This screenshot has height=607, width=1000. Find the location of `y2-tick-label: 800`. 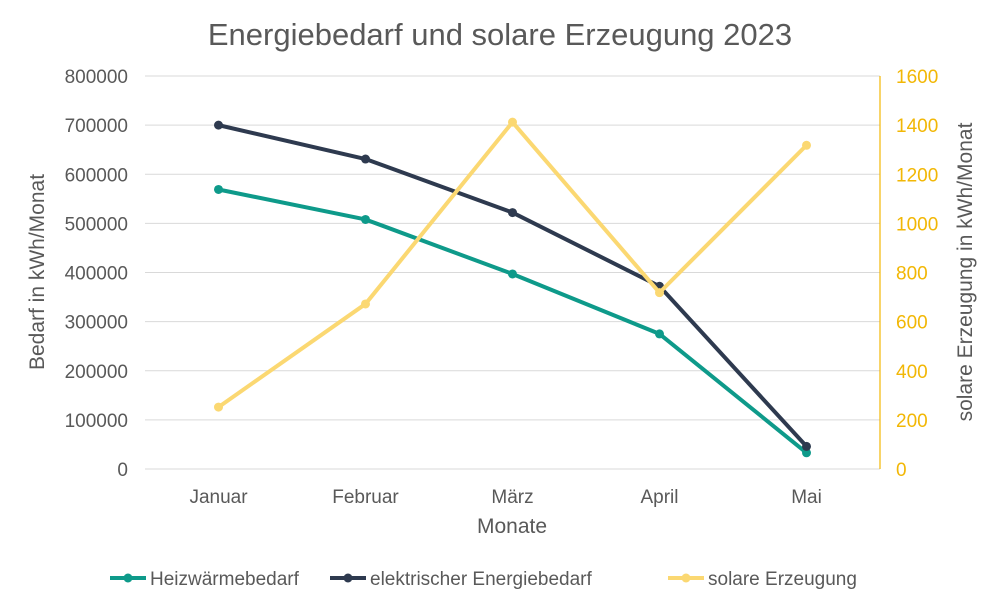

y2-tick-label: 800 is located at coordinates (912, 274).